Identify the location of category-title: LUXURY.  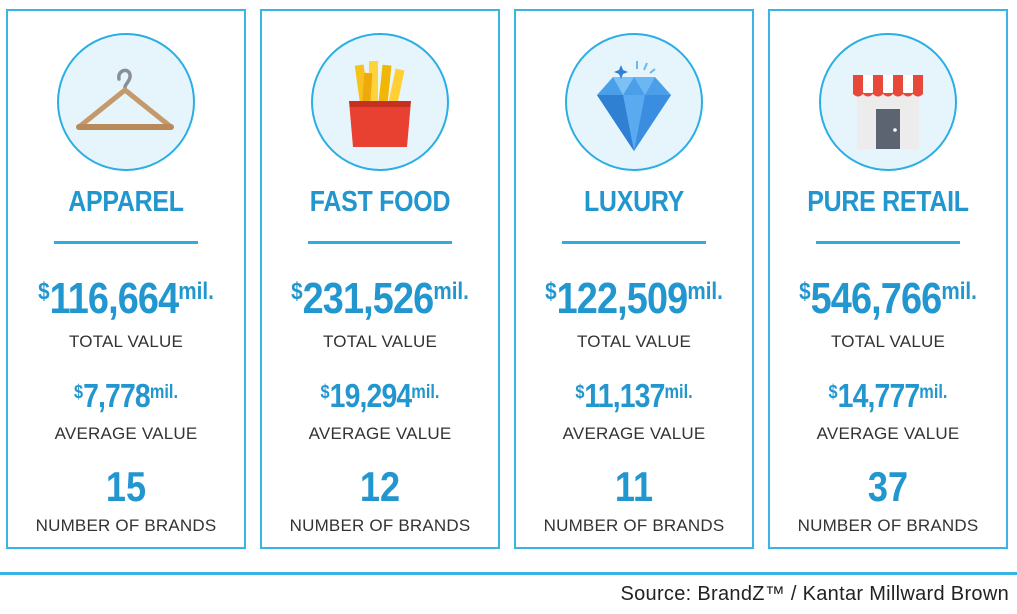
(634, 202).